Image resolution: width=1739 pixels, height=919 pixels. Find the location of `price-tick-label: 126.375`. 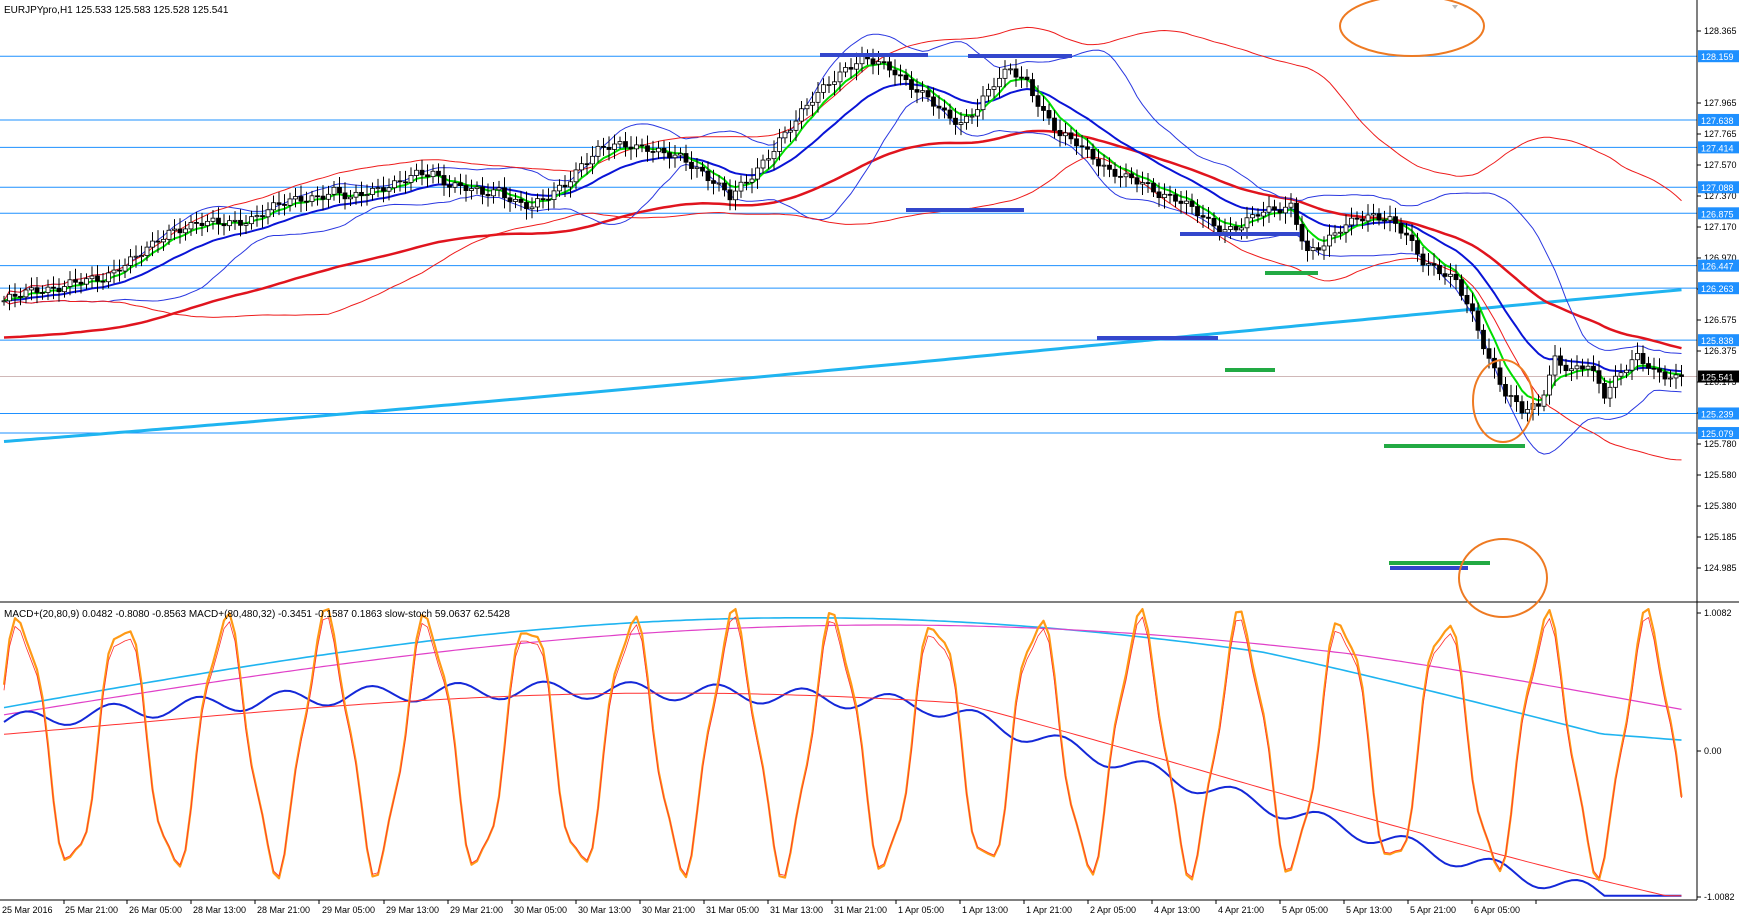

price-tick-label: 126.375 is located at coordinates (1720, 351).